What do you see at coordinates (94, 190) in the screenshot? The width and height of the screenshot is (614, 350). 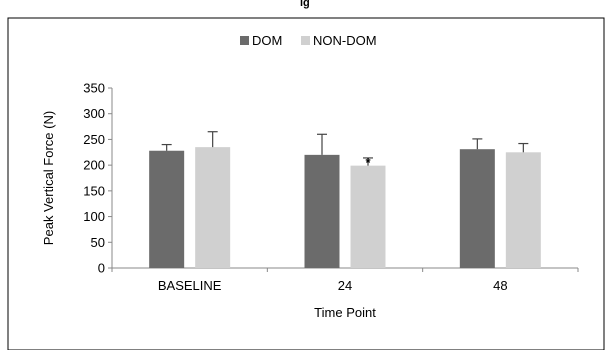 I see `y-tick-label: 150` at bounding box center [94, 190].